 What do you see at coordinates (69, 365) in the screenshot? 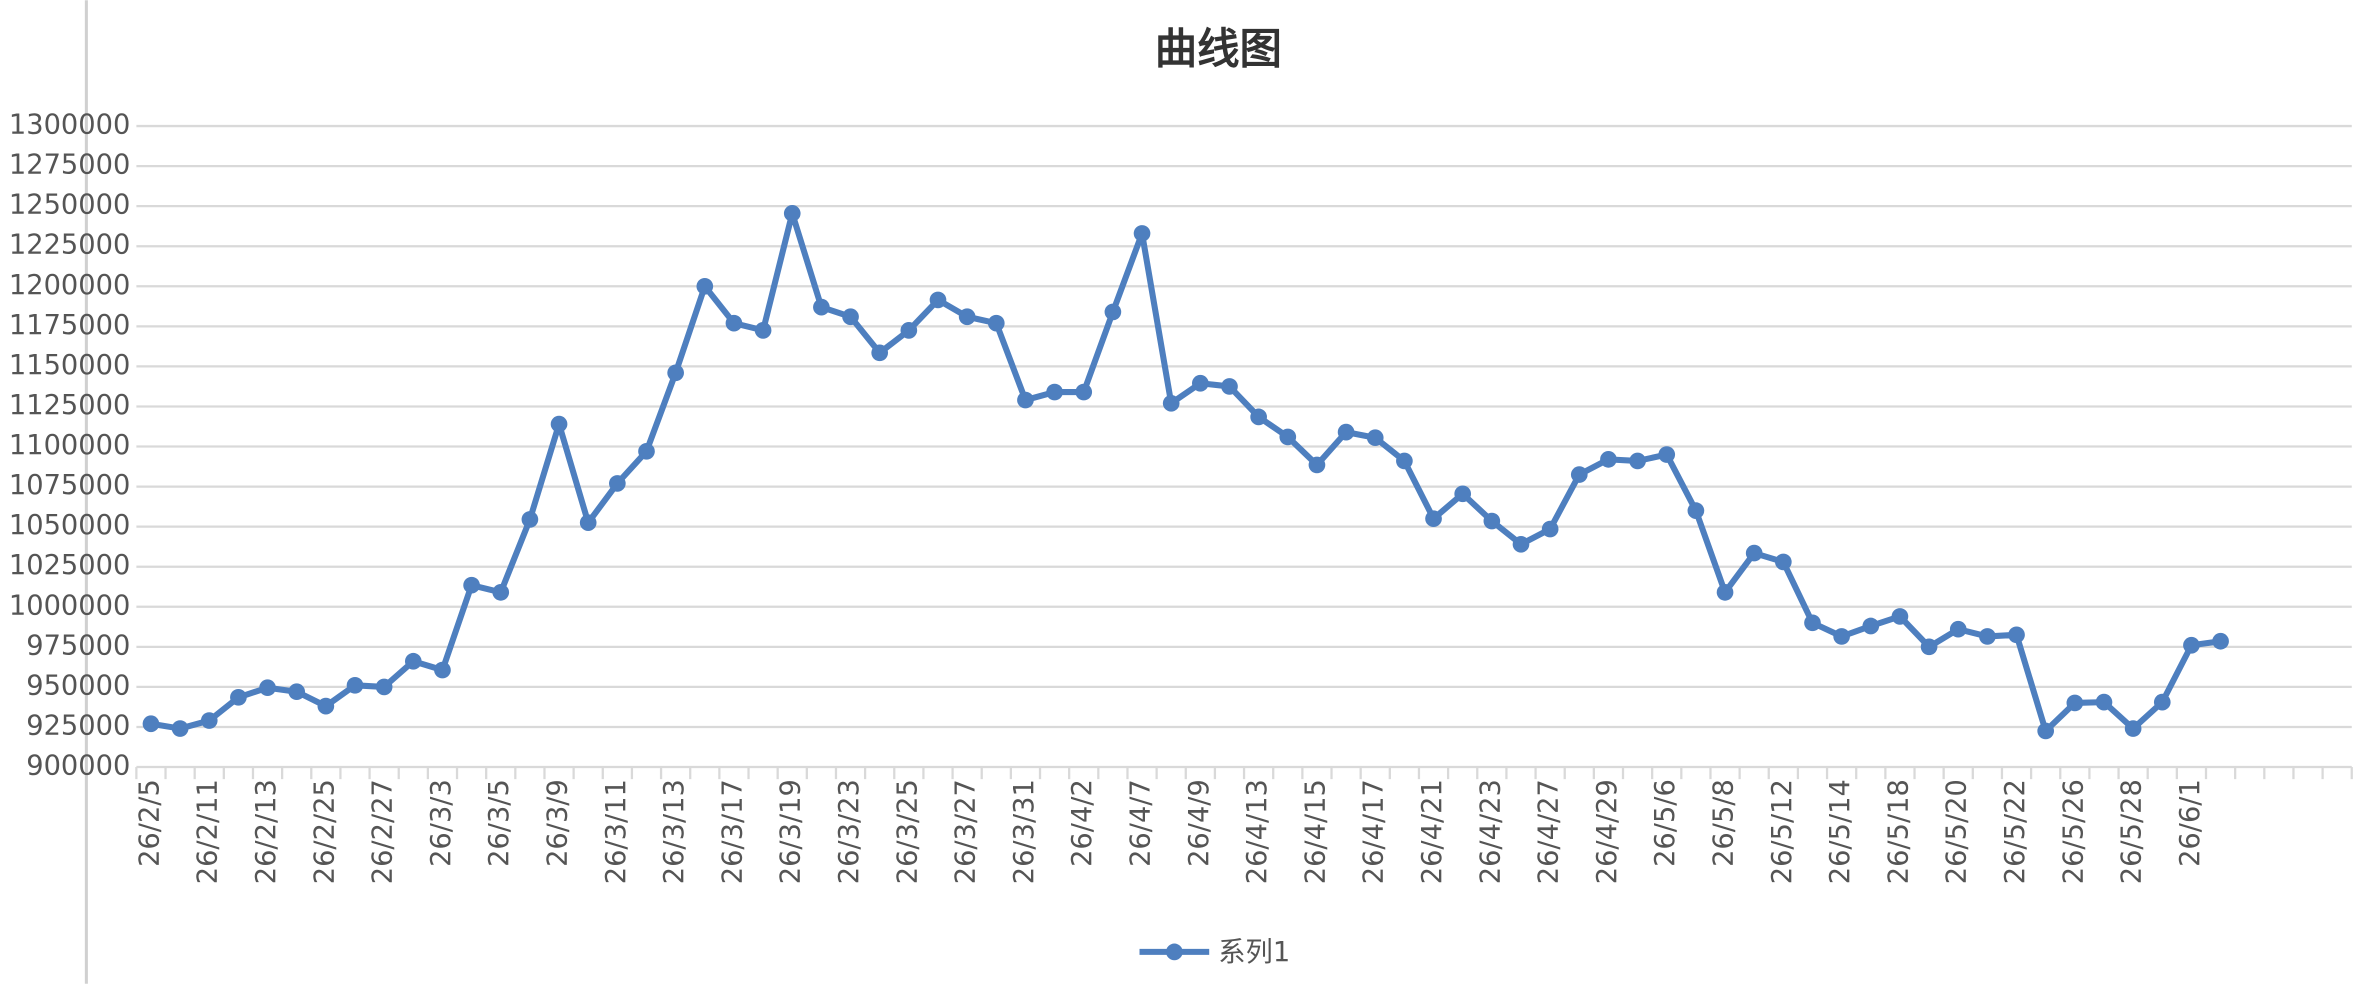
I see `y-tick-label: 1150000` at bounding box center [69, 365].